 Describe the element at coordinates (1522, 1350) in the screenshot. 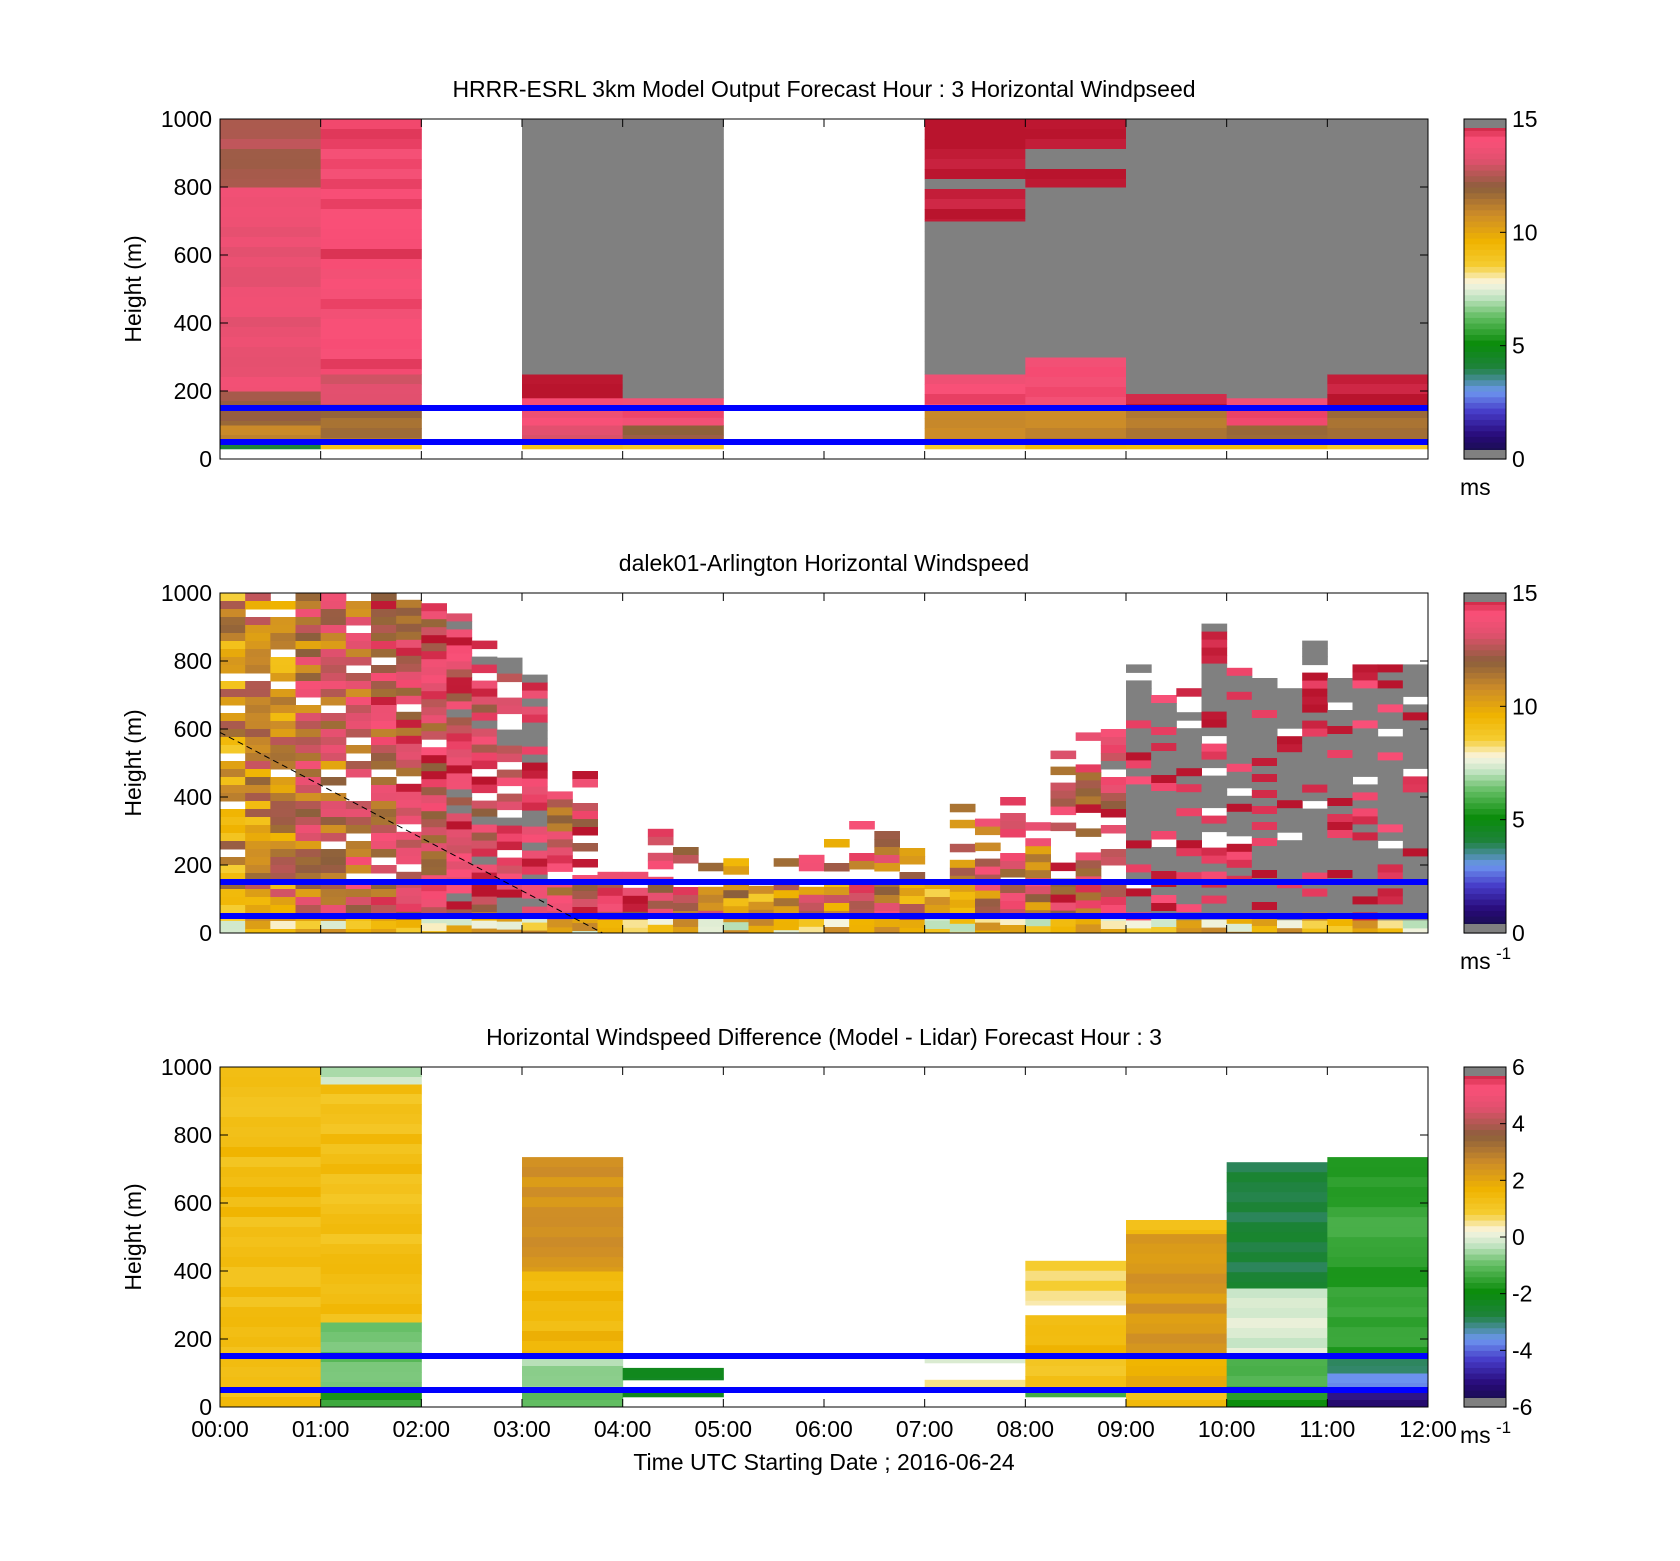

I see `colorbar-tick-label: -4` at that location.